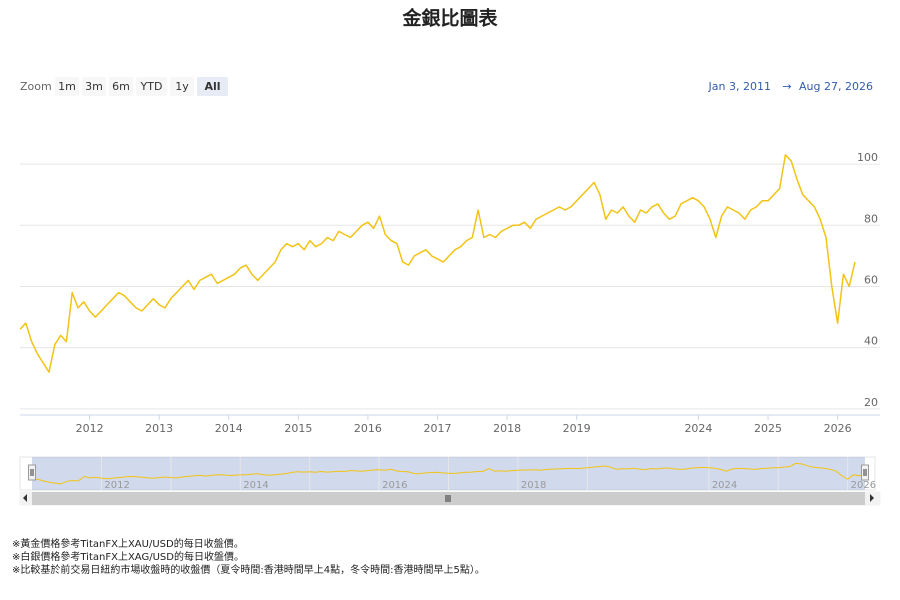 Image resolution: width=900 pixels, height=600 pixels. Describe the element at coordinates (128, 544) in the screenshot. I see `footnote: ※黃金價格參考TitanFX上XAU/USD的每日收盤價。` at that location.